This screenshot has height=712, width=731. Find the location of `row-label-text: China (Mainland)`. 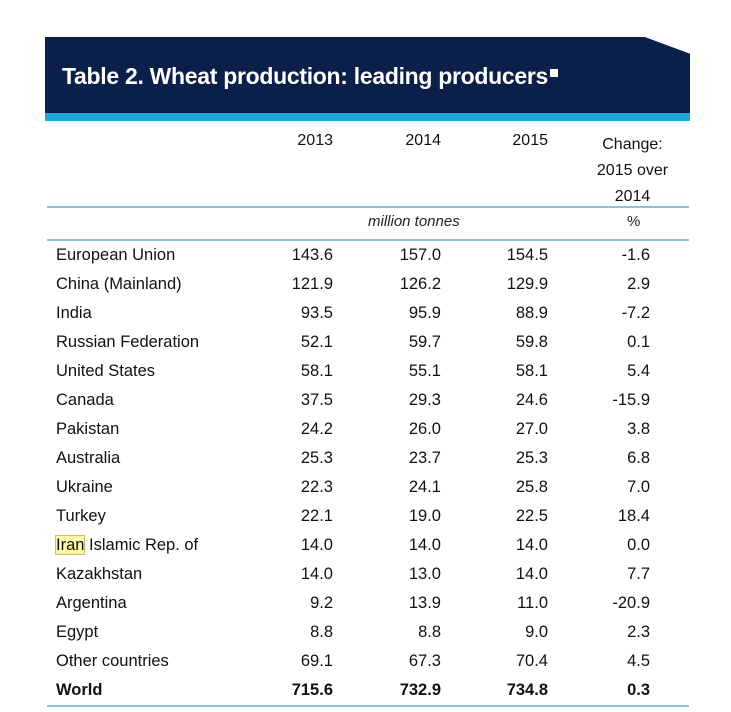

row-label-text: China (Mainland) is located at coordinates (119, 284).